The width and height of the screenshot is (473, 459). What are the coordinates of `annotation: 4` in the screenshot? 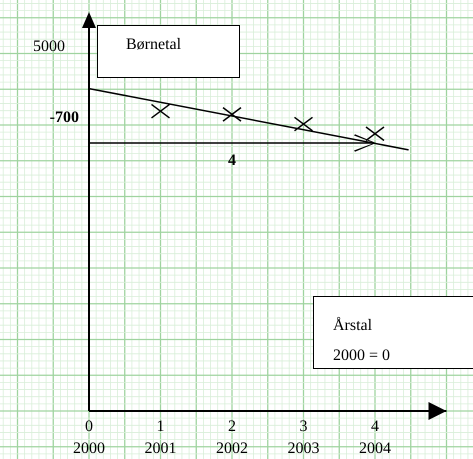 It's located at (232, 160).